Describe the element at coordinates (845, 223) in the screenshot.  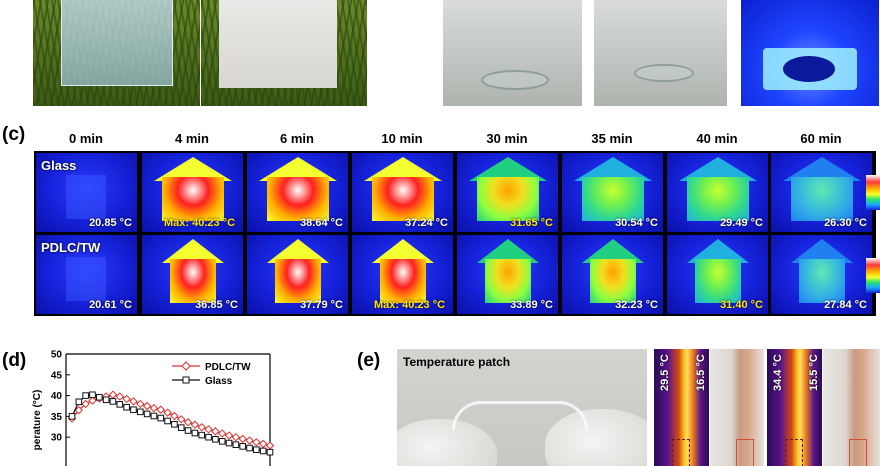
I see `temperature-readout: 26.30 °C` at that location.